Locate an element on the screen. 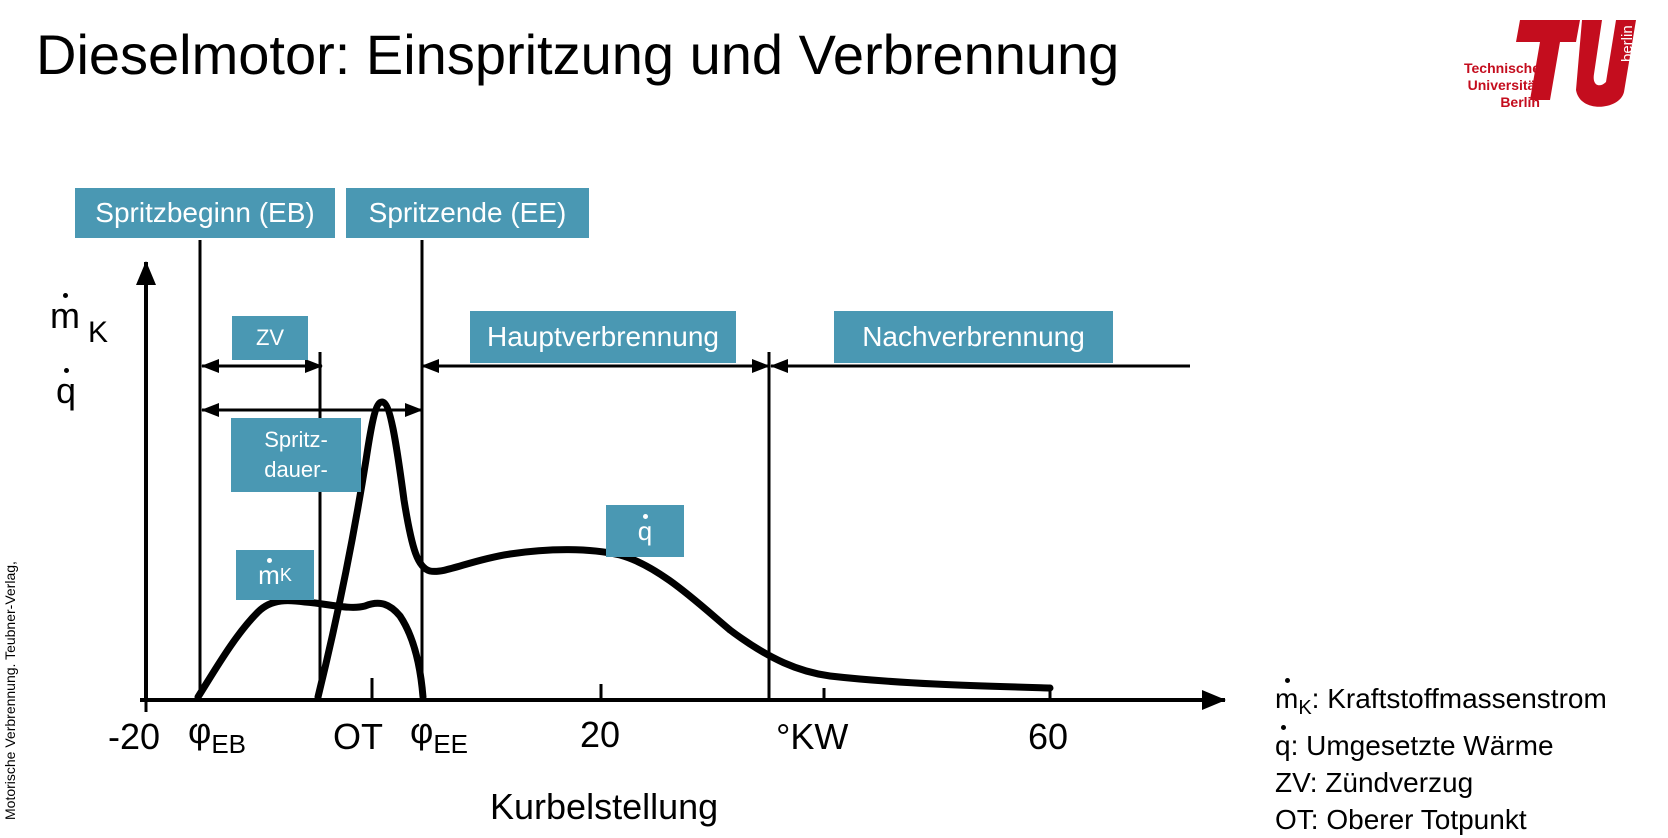 Image resolution: width=1668 pixels, height=838 pixels. y-label-m: m is located at coordinates (65, 314).